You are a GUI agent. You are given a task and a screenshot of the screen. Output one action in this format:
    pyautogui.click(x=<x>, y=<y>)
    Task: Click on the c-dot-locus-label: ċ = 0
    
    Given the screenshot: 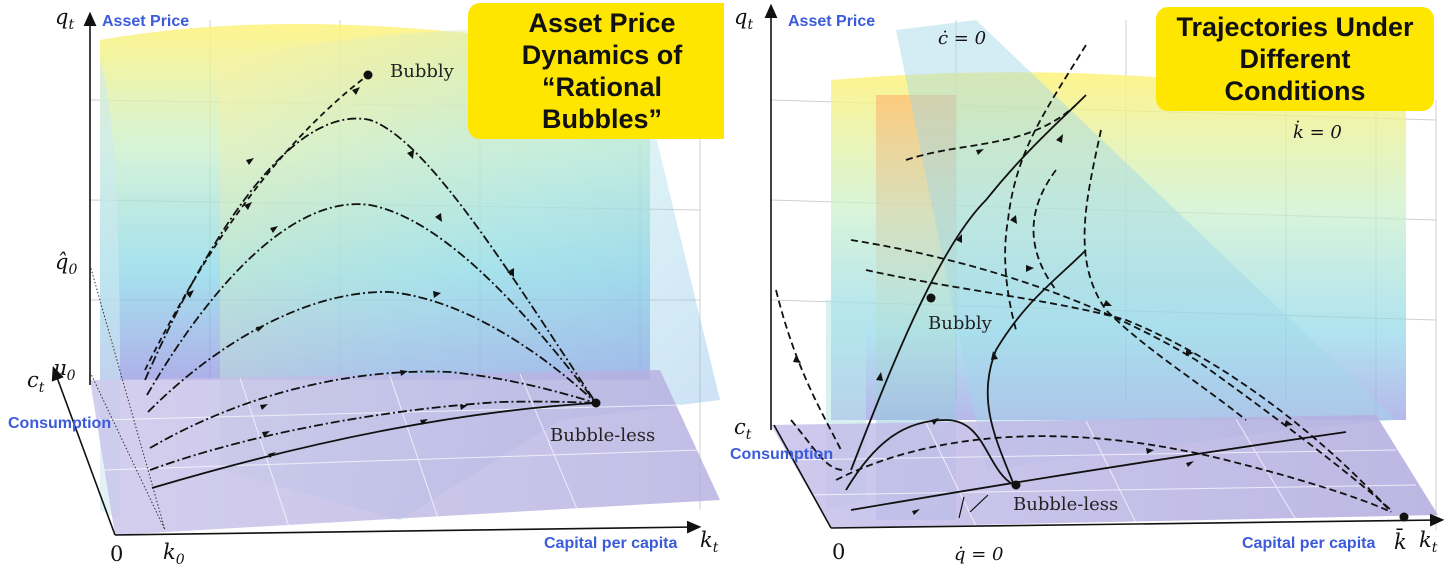 What is the action you would take?
    pyautogui.click(x=962, y=38)
    